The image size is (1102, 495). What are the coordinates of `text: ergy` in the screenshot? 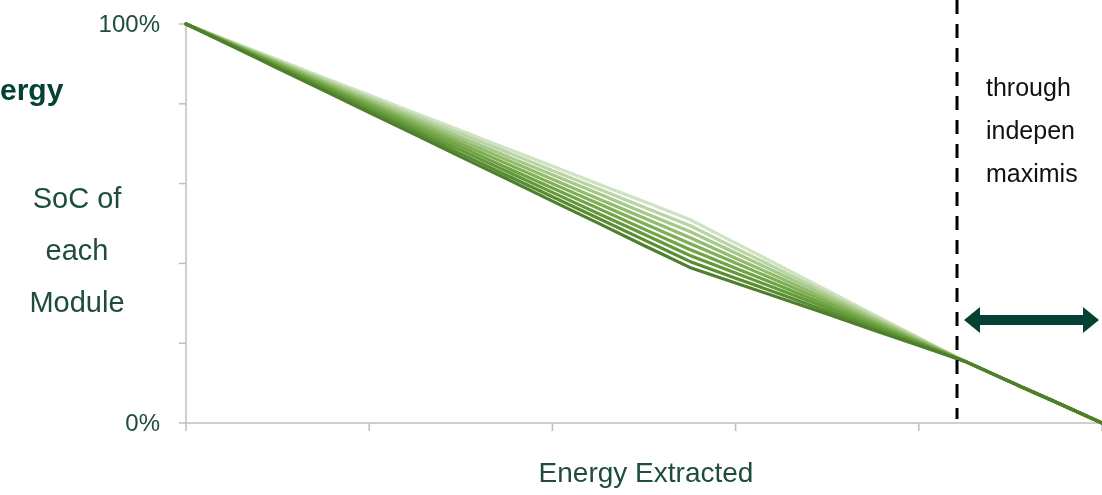 It's located at (32, 89).